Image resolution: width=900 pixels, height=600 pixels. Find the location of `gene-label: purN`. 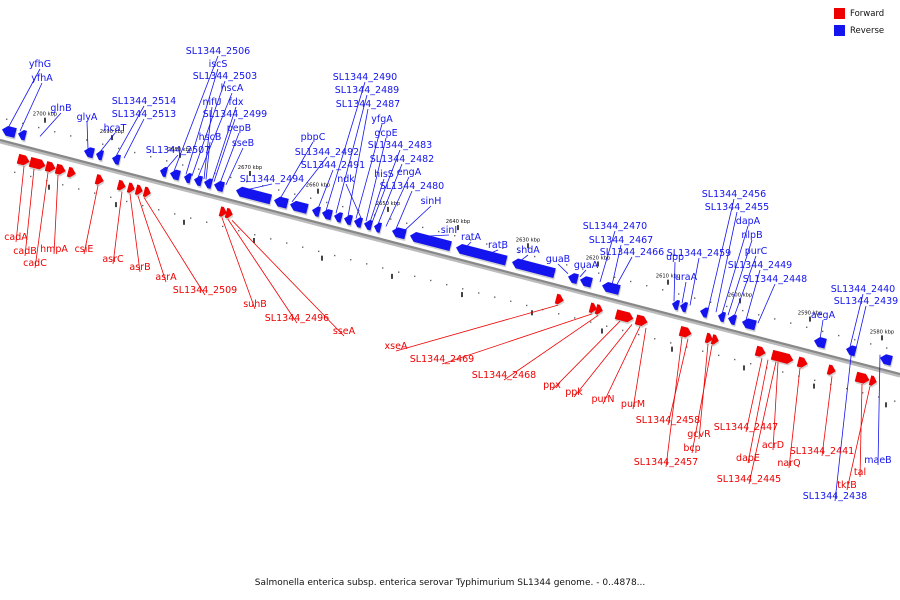

gene-label: purN is located at coordinates (602, 399).